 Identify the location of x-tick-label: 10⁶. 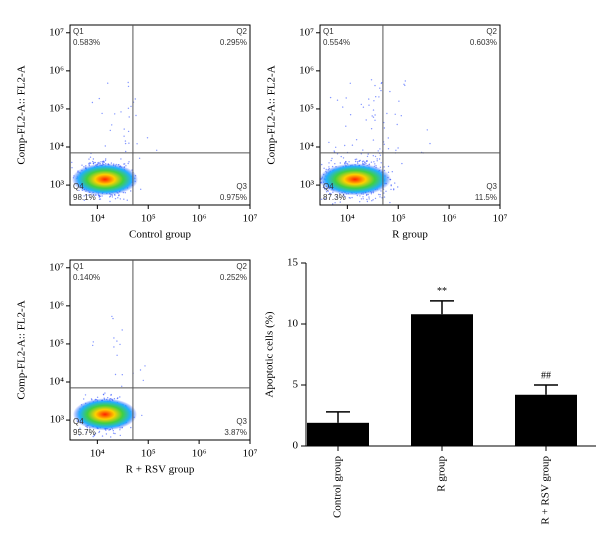
(199, 454).